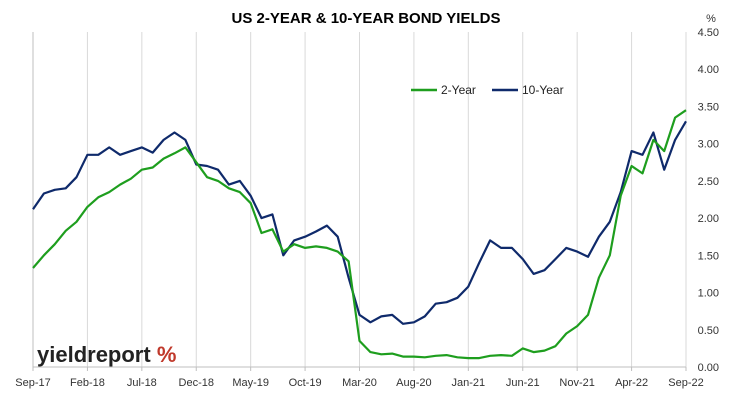 The image size is (731, 400). What do you see at coordinates (685, 383) in the screenshot?
I see `x-tick-label: Sep-22` at bounding box center [685, 383].